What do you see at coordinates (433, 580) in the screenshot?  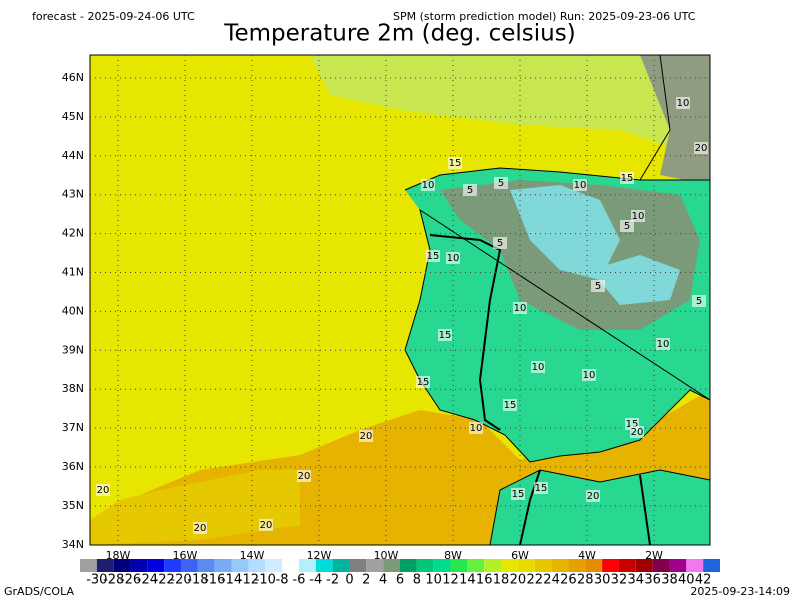 I see `colorbar-label: 10` at bounding box center [433, 580].